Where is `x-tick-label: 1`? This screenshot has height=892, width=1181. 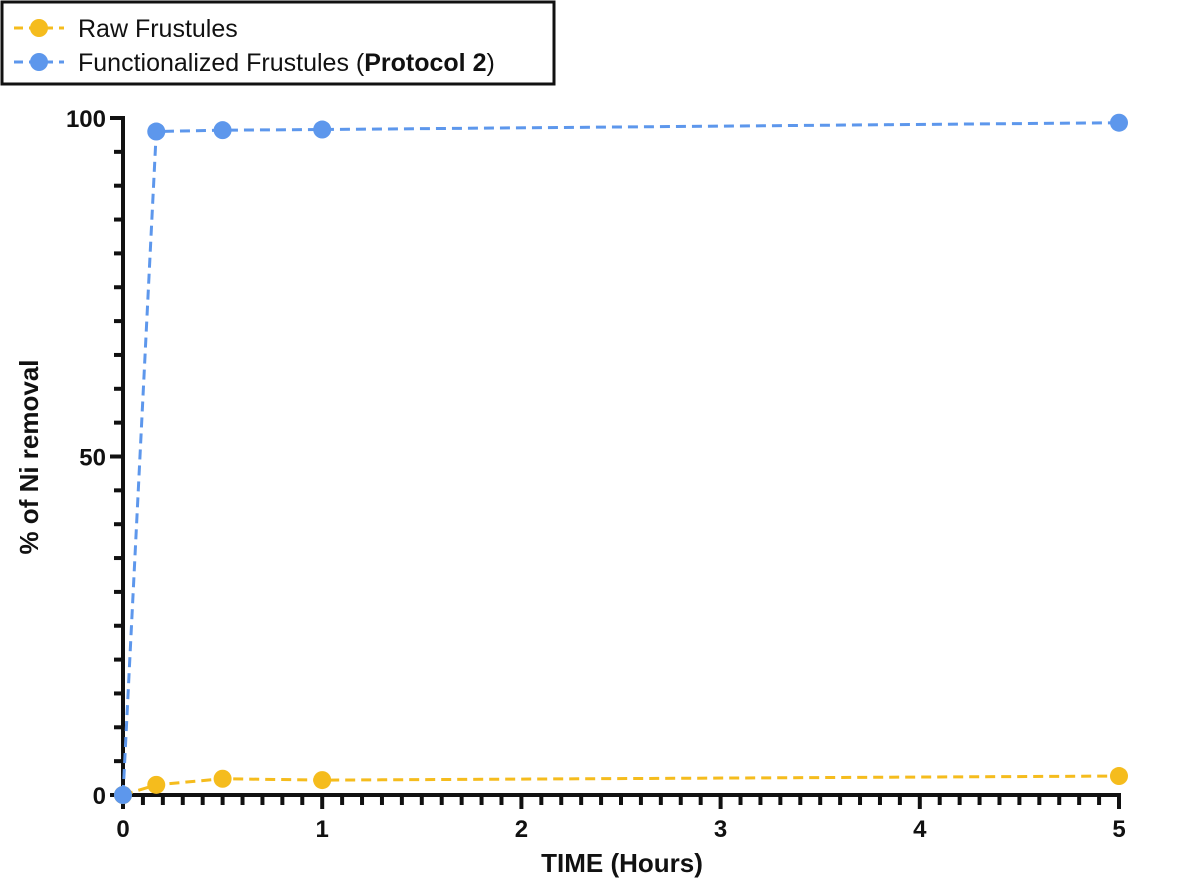 x-tick-label: 1 is located at coordinates (322, 829).